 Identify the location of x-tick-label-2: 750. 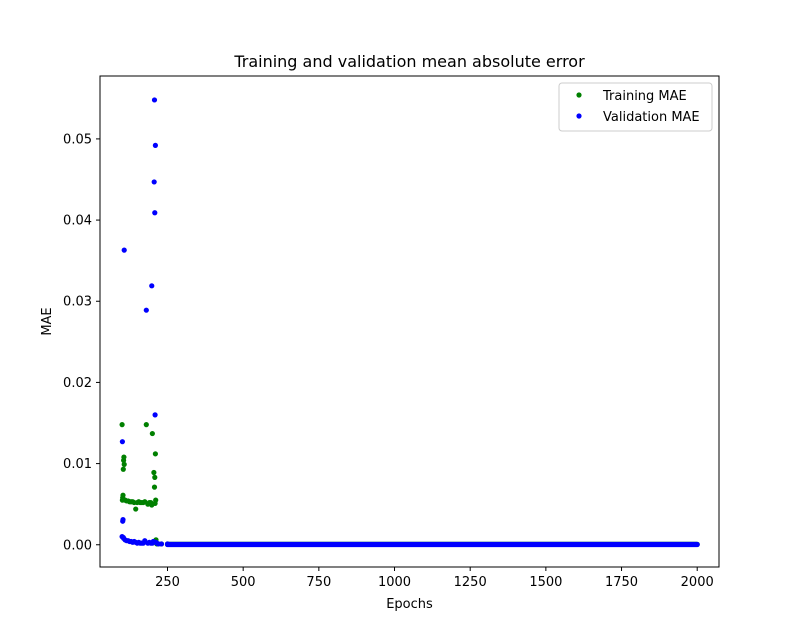
(318, 582).